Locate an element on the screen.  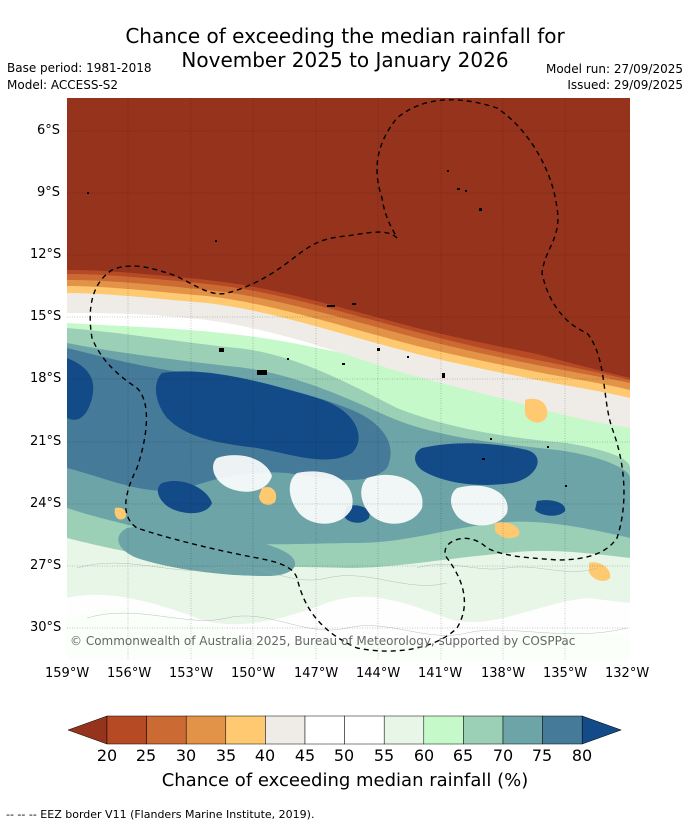
lat-tick: 12°S is located at coordinates (46, 254).